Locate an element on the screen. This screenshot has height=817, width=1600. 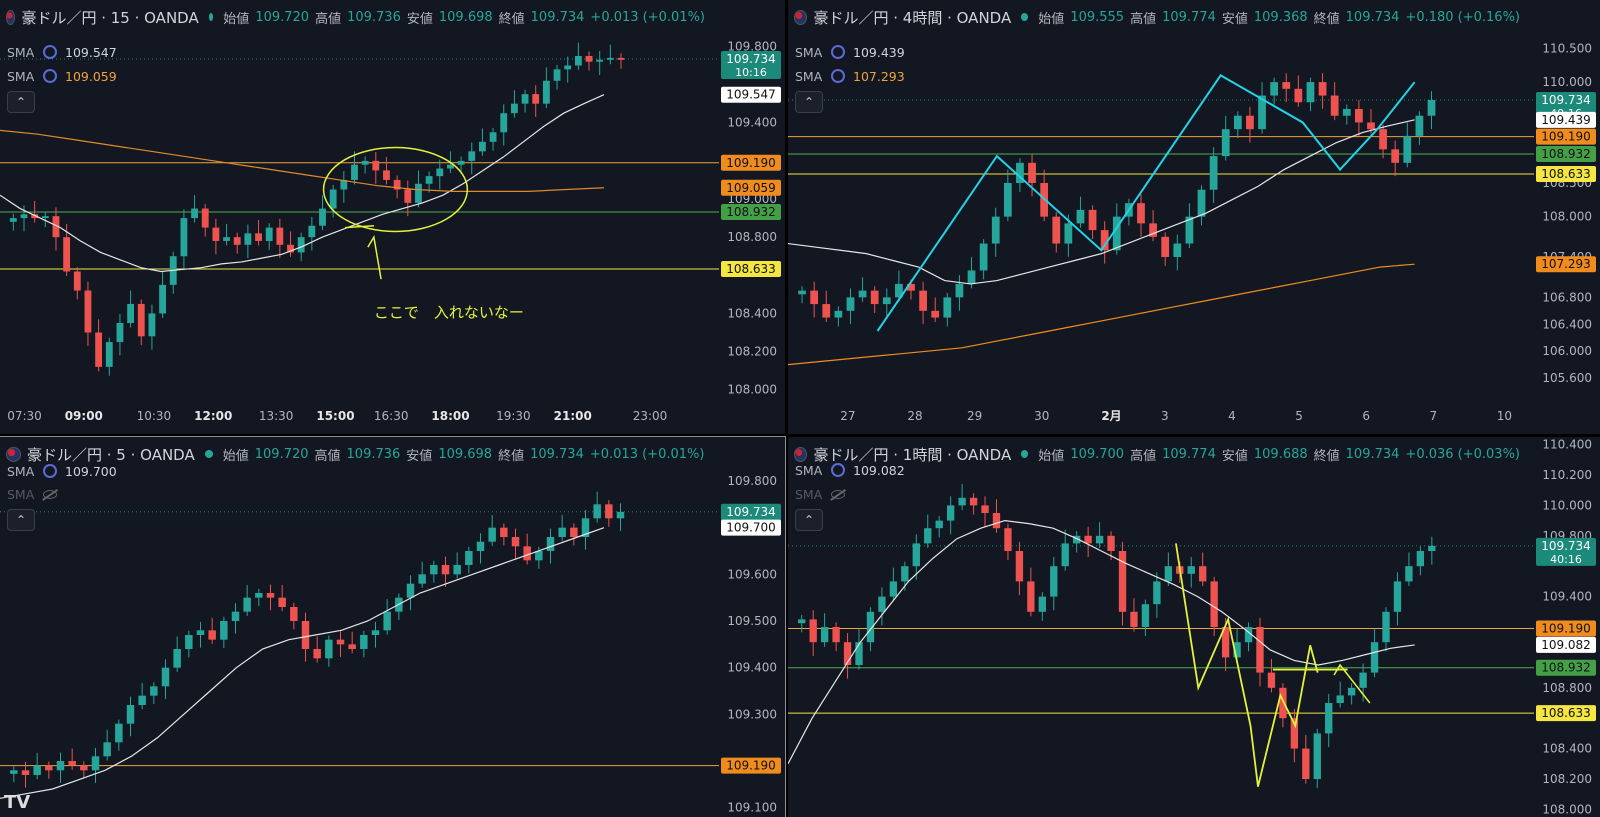
time-tick-label: 10:30 is located at coordinates (154, 416).